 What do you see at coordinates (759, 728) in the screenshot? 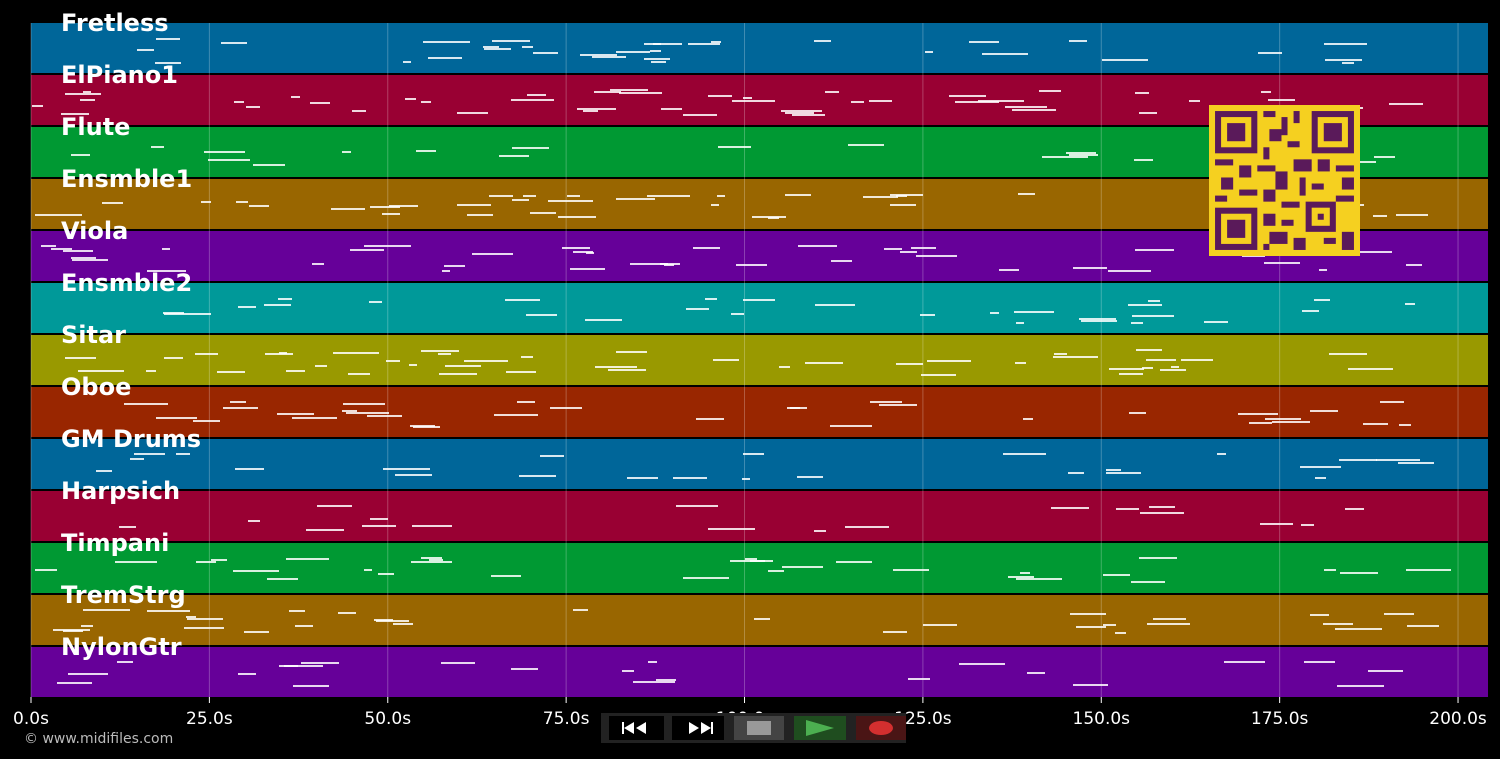
I see `stop-button` at bounding box center [759, 728].